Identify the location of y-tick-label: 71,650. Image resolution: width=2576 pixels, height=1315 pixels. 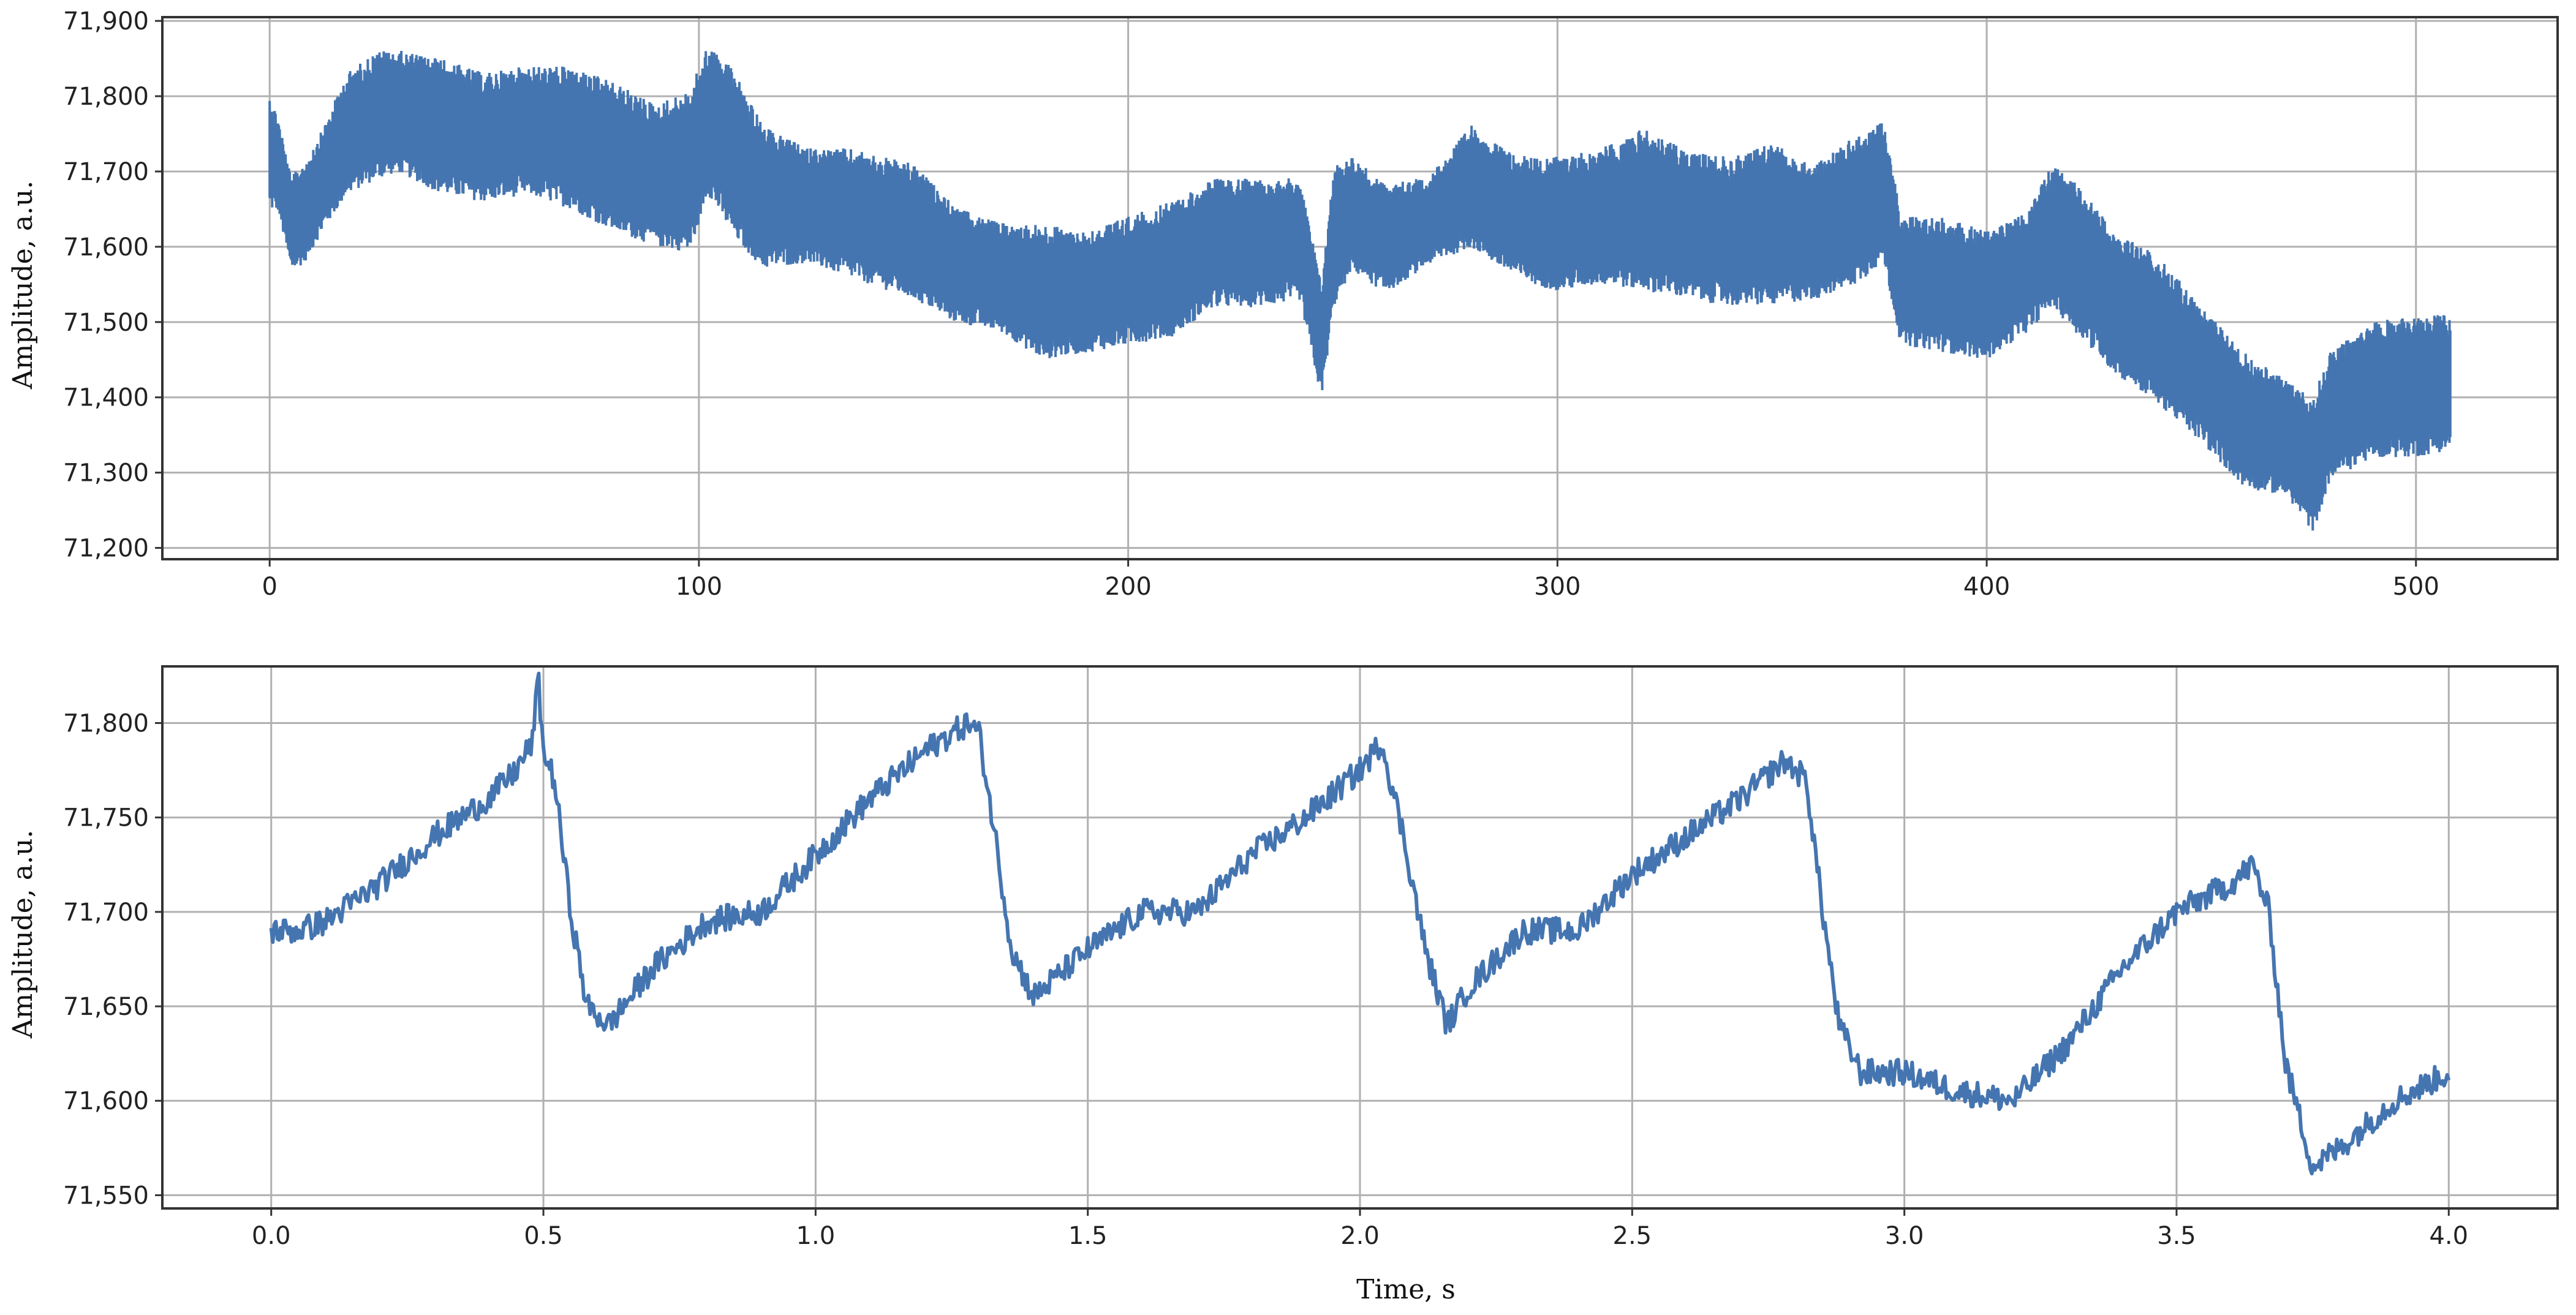
(106, 1007).